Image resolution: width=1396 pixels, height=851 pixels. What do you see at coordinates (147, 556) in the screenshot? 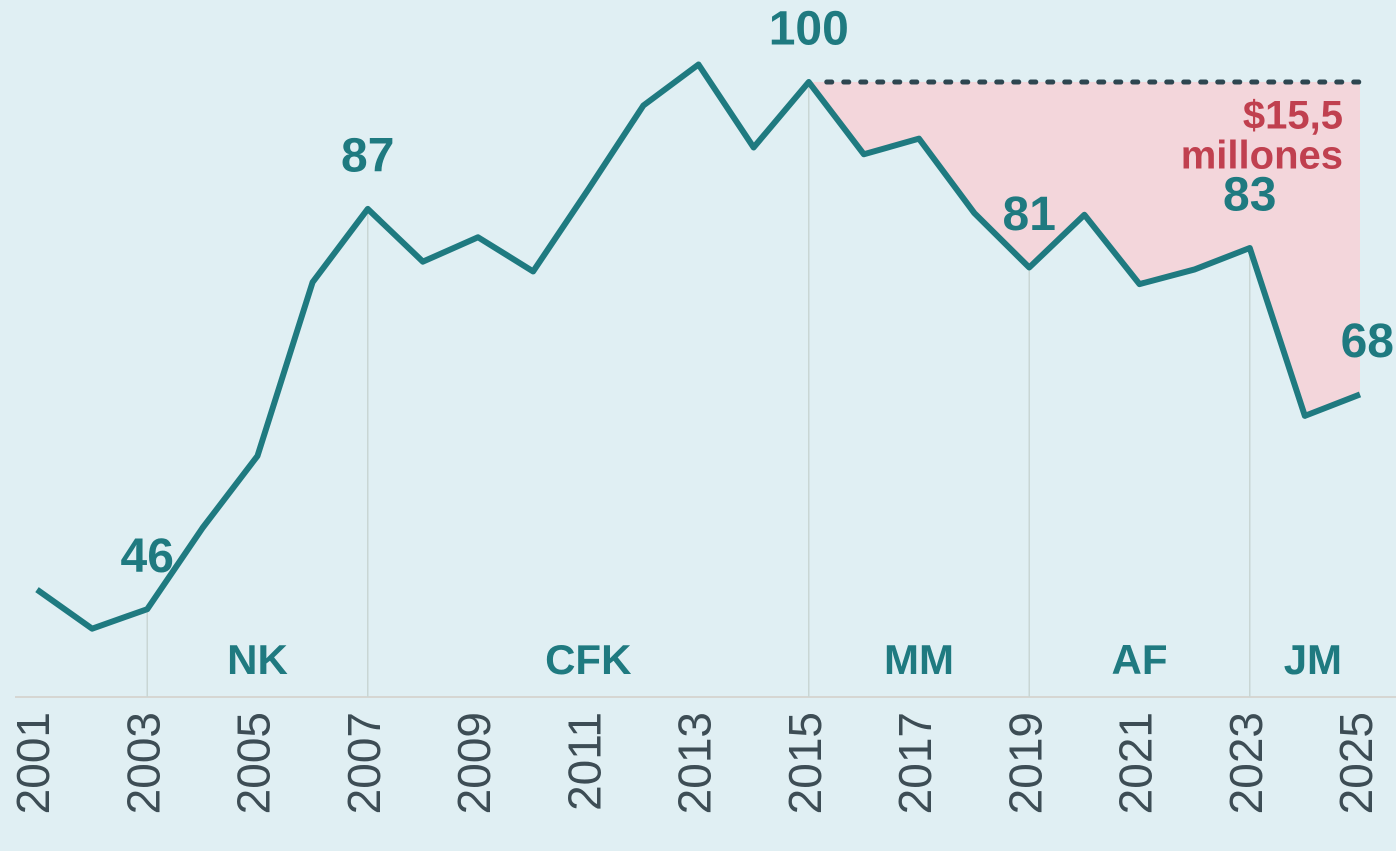
I see `data-label: 46` at bounding box center [147, 556].